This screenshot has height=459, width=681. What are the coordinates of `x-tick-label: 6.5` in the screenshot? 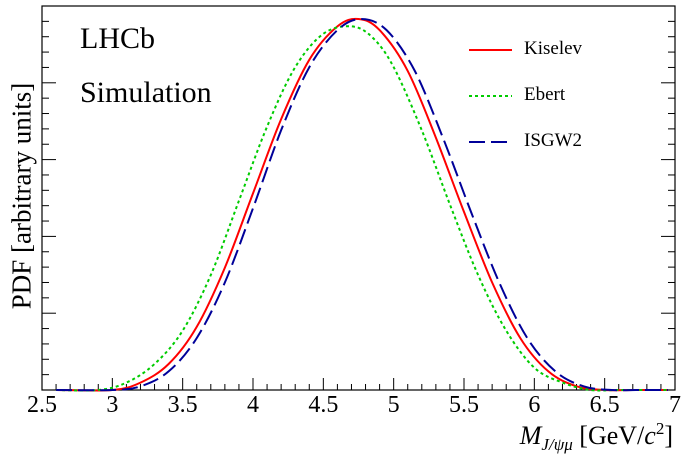 It's located at (604, 405).